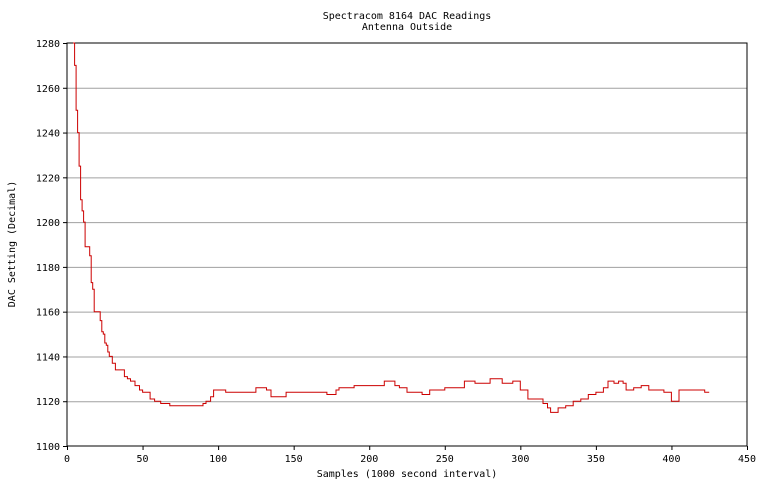 The height and width of the screenshot is (480, 768). Describe the element at coordinates (48, 357) in the screenshot. I see `y-tick-label: 1140` at that location.